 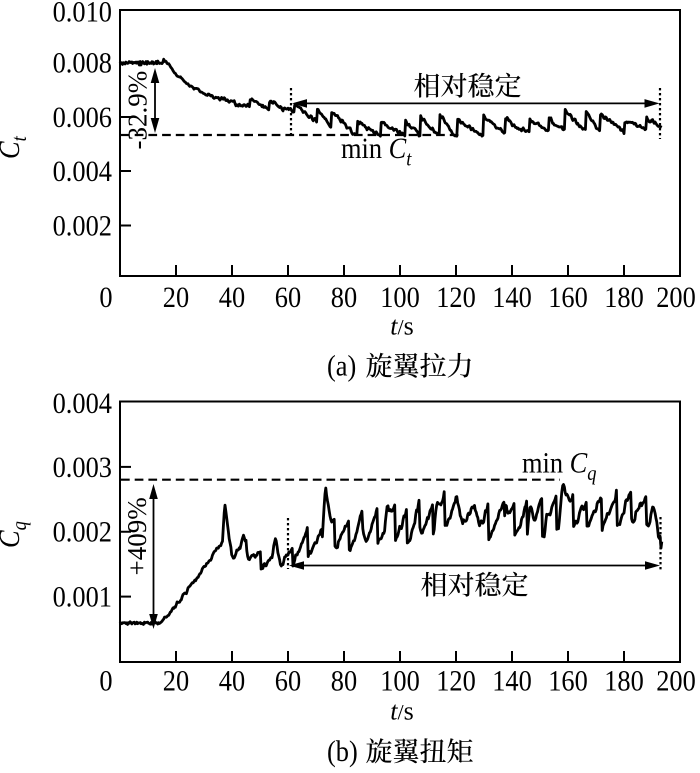 What do you see at coordinates (138, 110) in the screenshot?
I see `svg-text: -32.9%` at bounding box center [138, 110].